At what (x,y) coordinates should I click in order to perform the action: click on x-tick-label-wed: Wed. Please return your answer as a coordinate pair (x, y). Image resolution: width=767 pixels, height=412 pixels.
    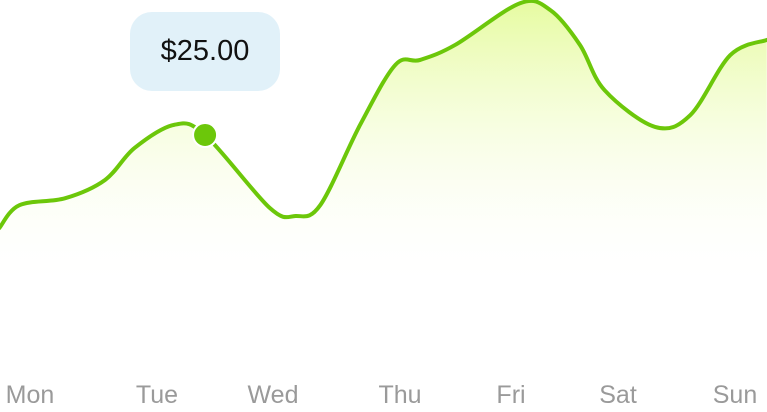
    Looking at the image, I should click on (273, 395).